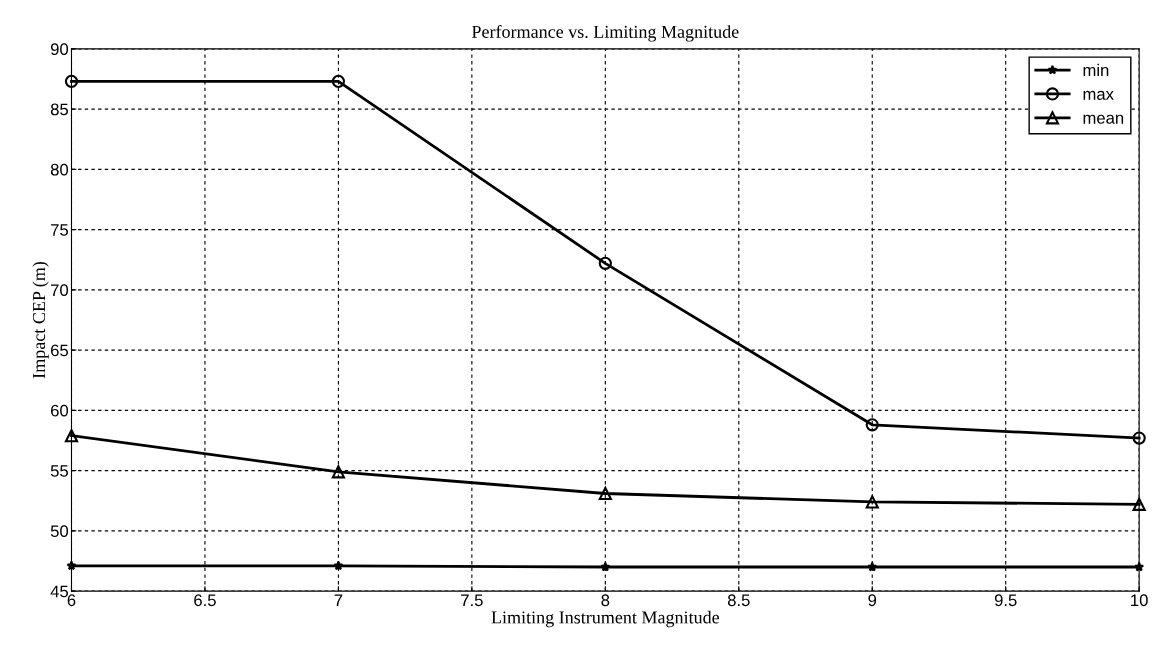  Describe the element at coordinates (59, 109) in the screenshot. I see `y-tick-label: 85` at that location.